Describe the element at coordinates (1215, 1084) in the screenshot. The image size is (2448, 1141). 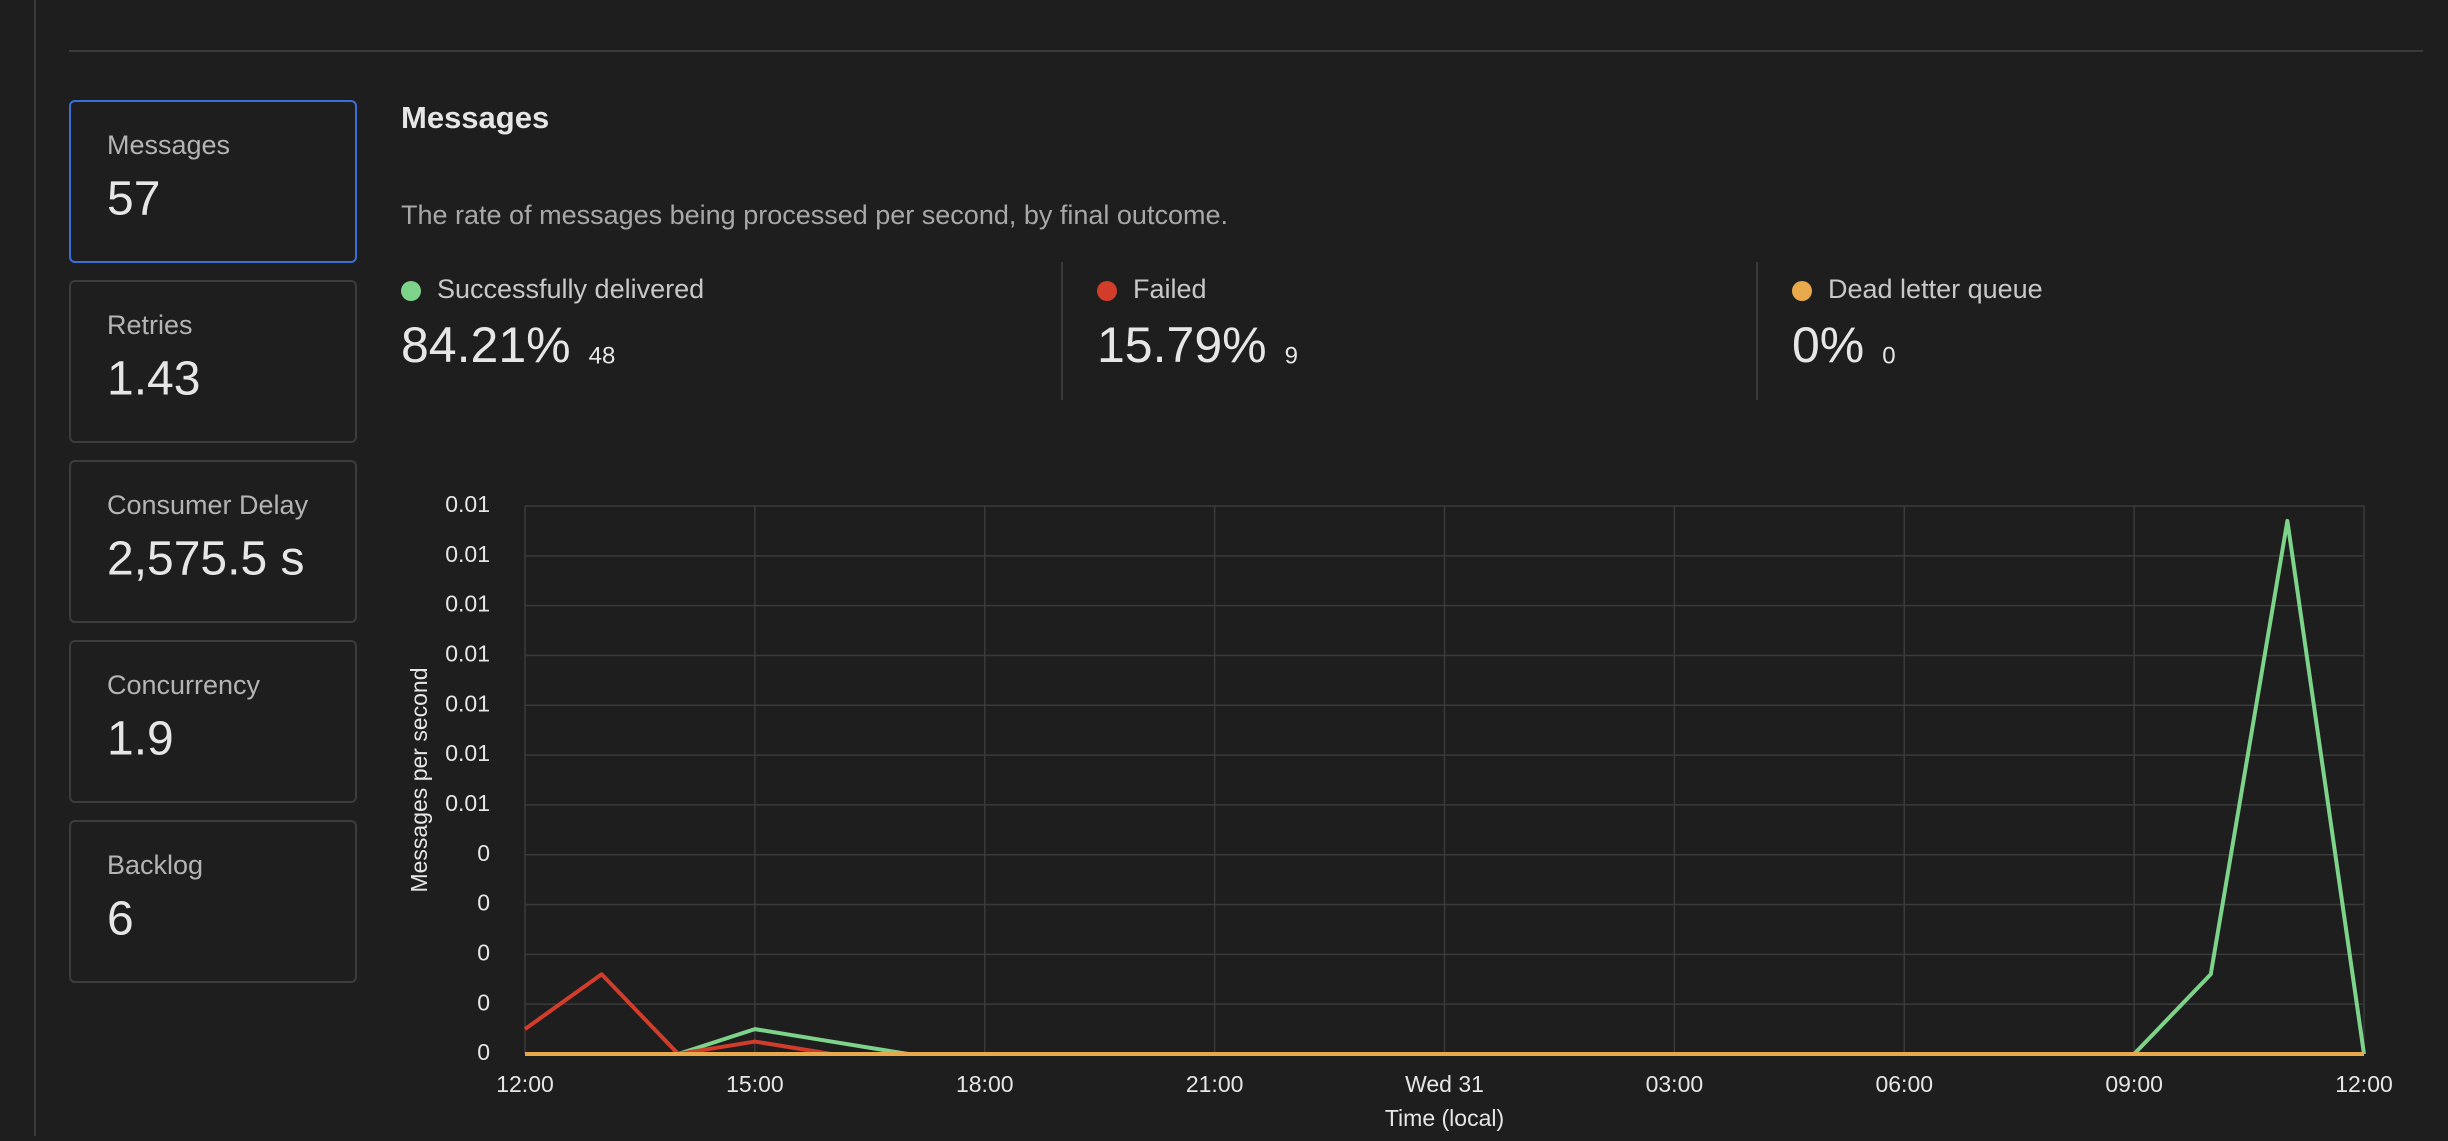
I see `x-tick-label: 21:00` at that location.